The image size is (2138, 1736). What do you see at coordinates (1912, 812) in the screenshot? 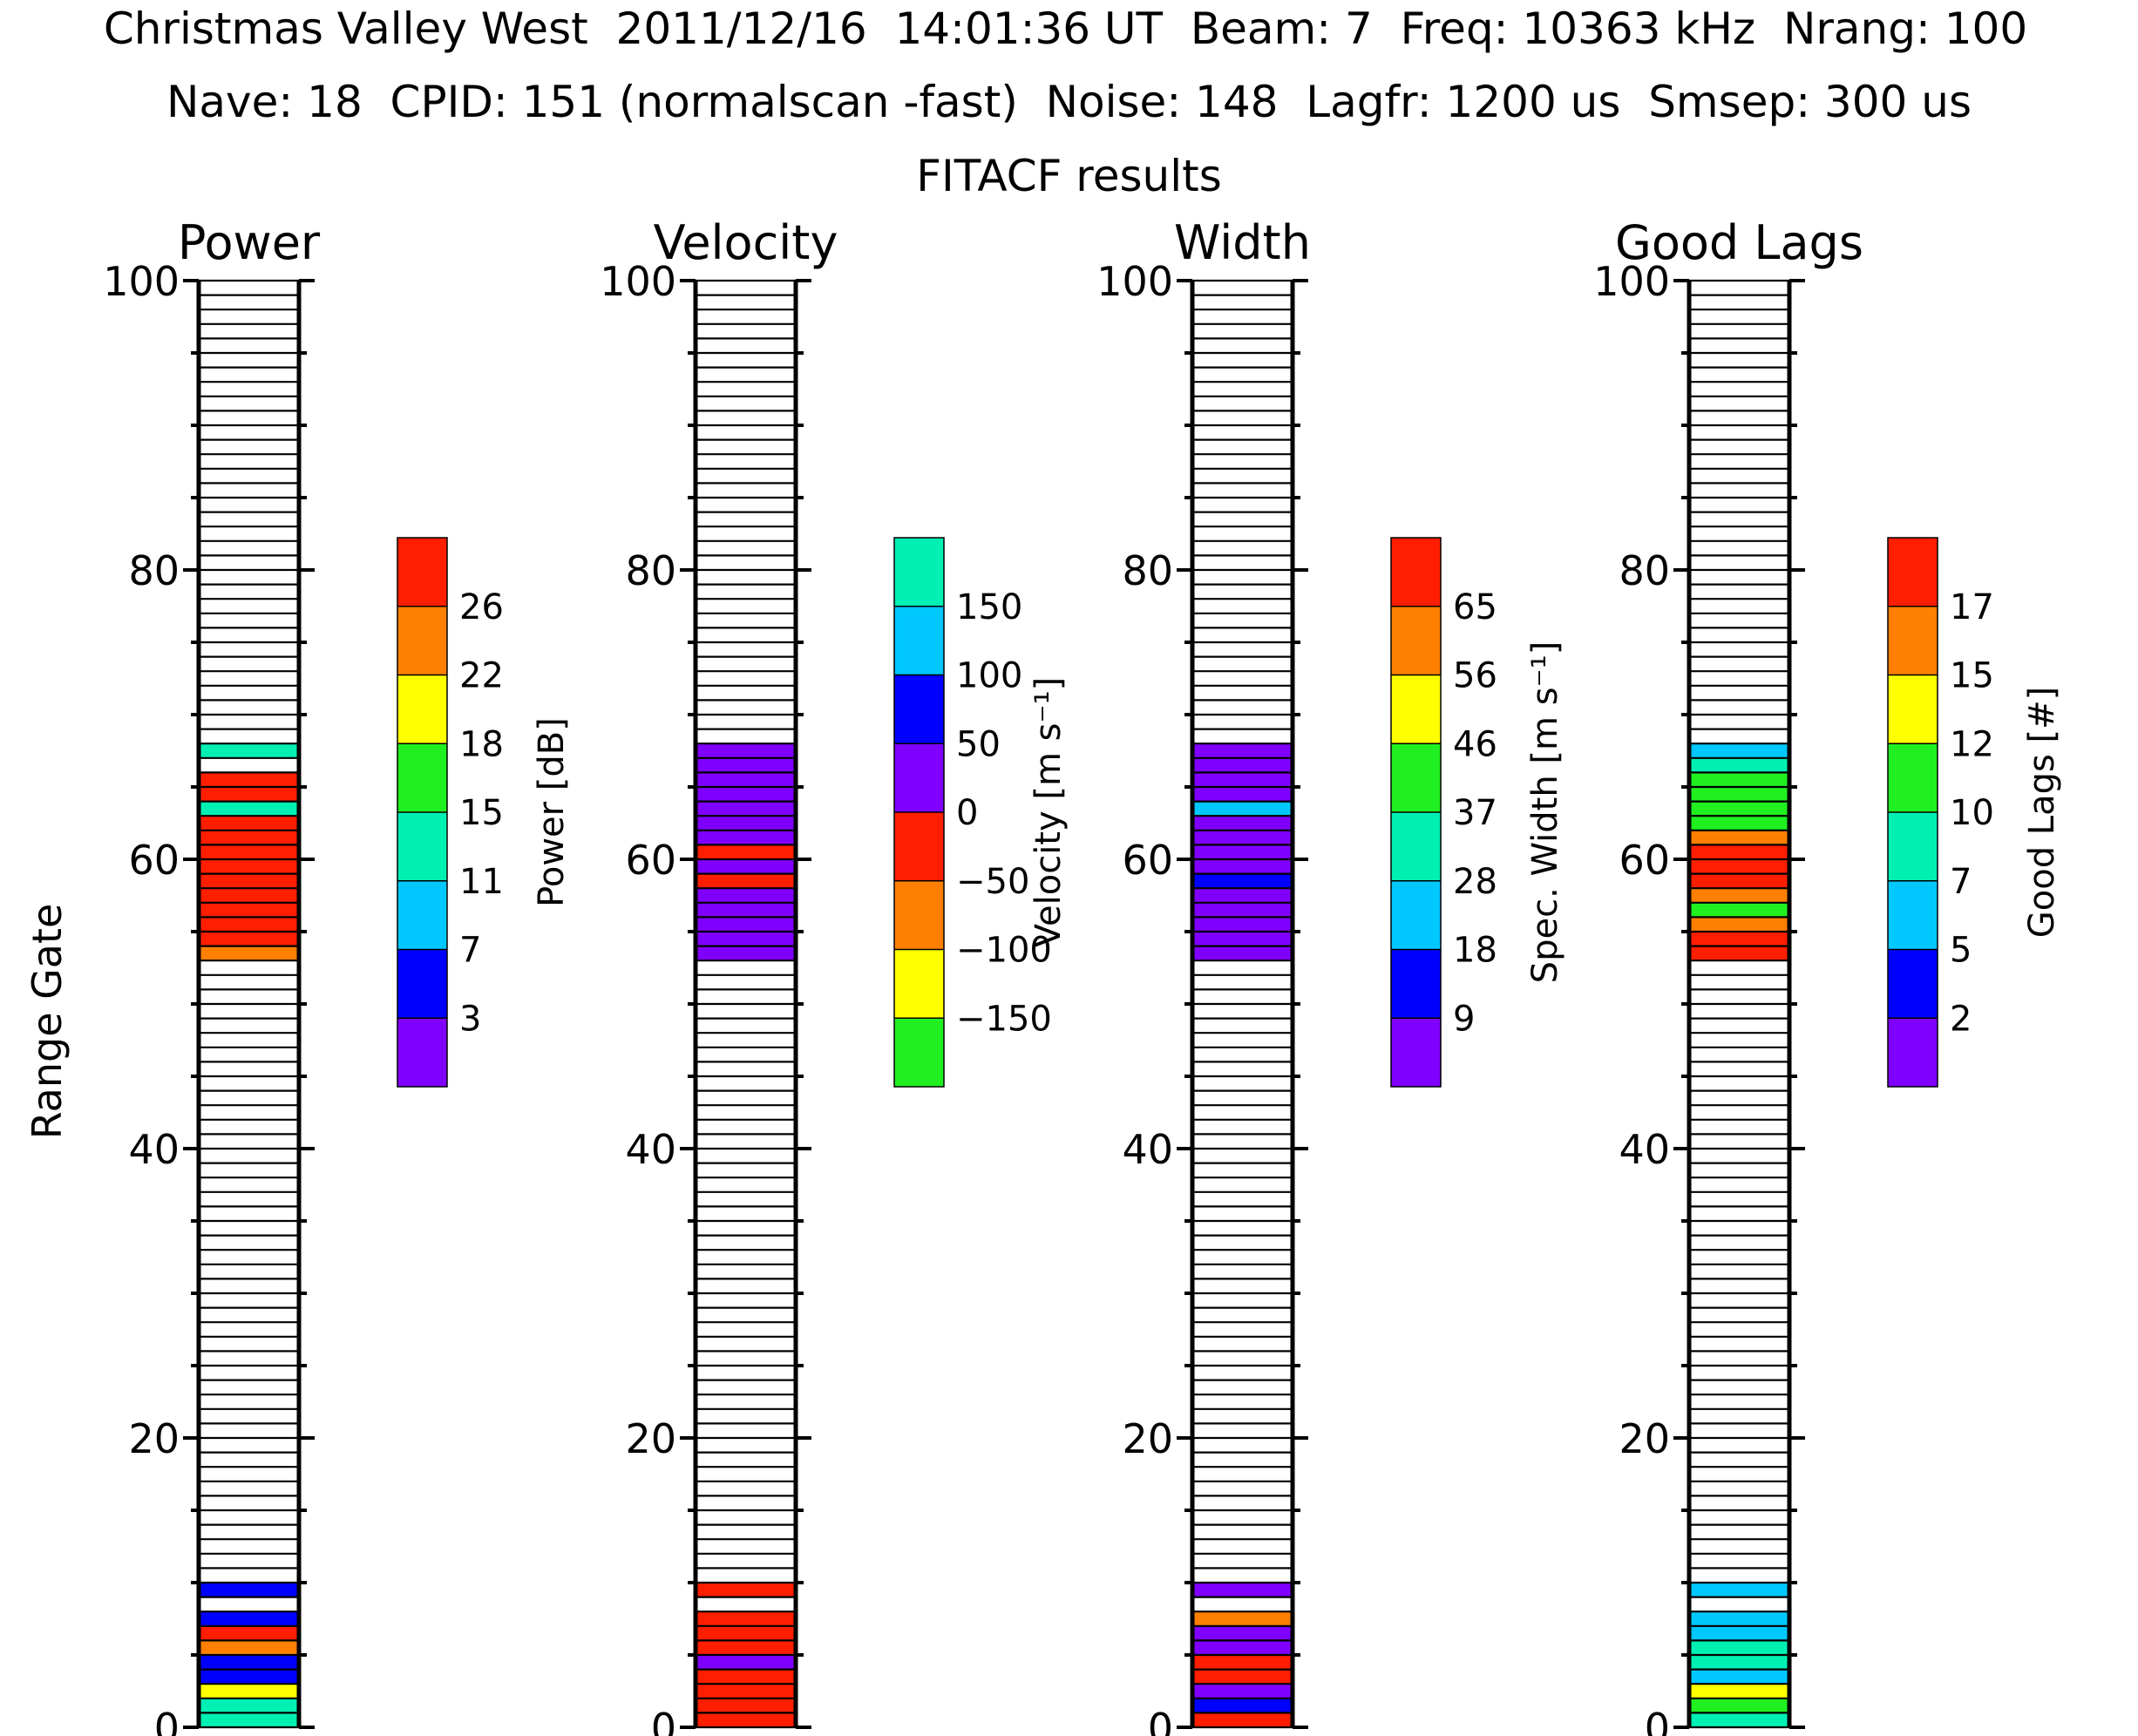
I see `colorbar-frame` at bounding box center [1912, 812].